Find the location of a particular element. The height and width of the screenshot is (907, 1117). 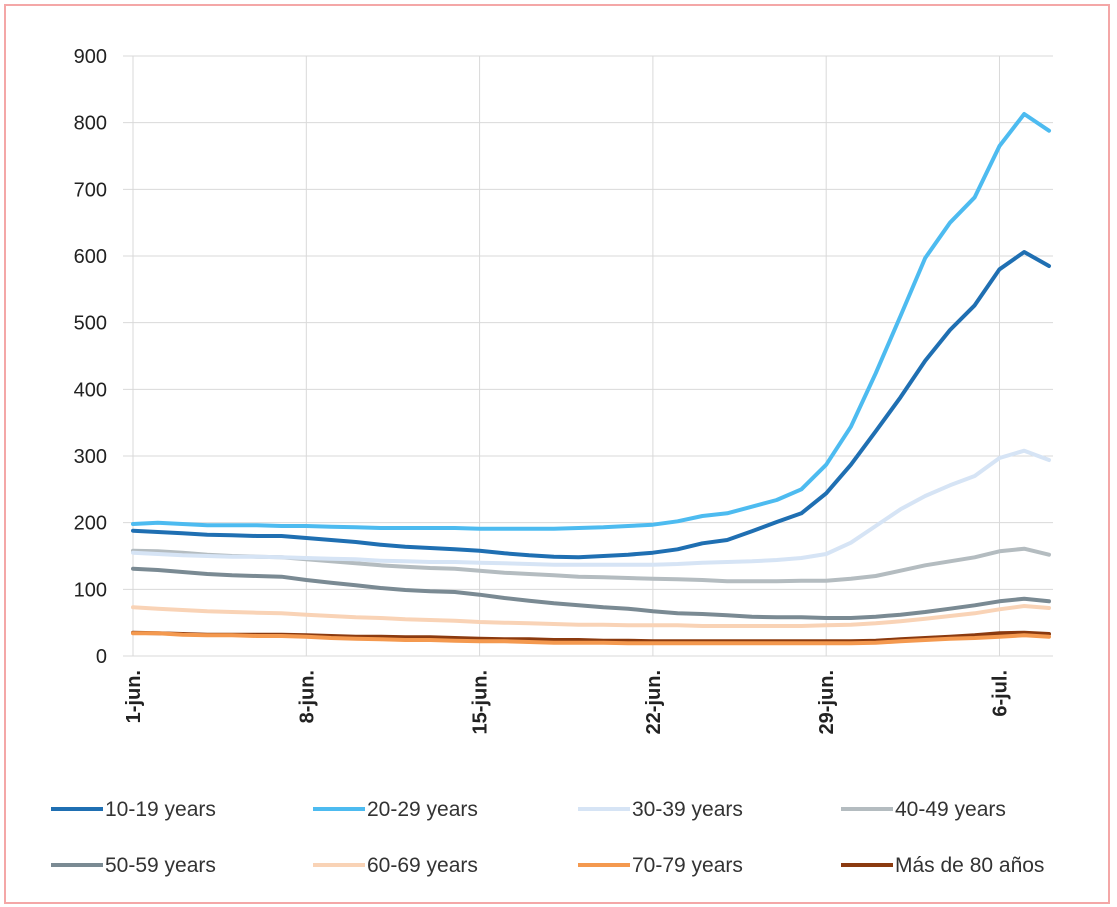

y-tick-label: 0 is located at coordinates (101, 657).